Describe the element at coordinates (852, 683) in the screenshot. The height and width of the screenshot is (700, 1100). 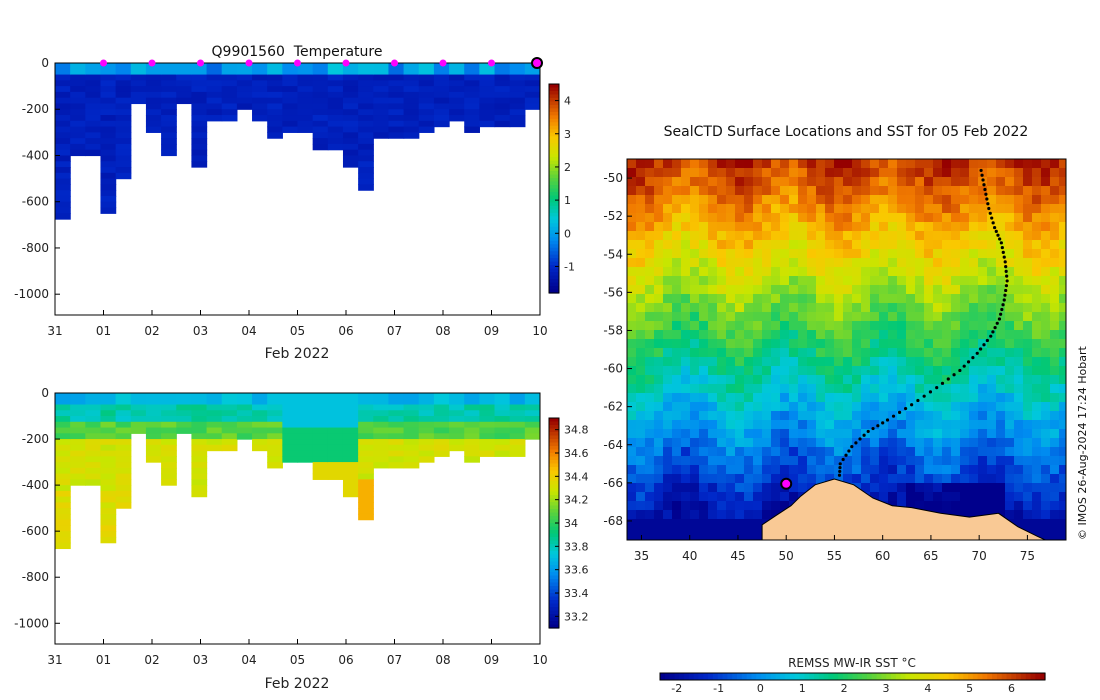
I see `sst-colorbar: -2 -1 0 1 2 3 4 5 6` at that location.